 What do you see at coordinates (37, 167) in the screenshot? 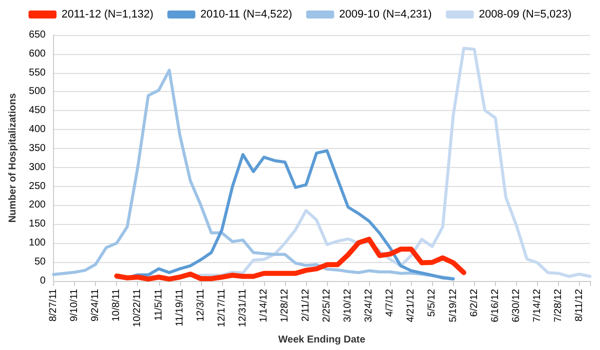
I see `y-tick-label: 300` at bounding box center [37, 167].